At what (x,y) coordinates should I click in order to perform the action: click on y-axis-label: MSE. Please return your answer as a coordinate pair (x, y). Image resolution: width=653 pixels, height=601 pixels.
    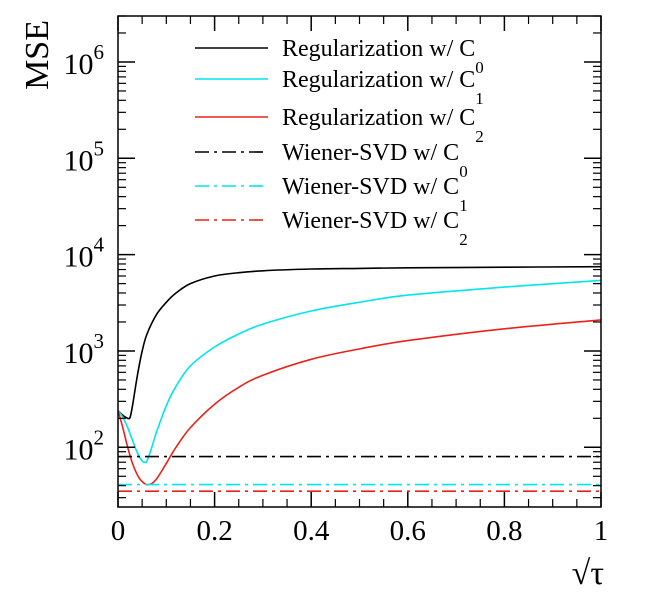
    Looking at the image, I should click on (37, 55).